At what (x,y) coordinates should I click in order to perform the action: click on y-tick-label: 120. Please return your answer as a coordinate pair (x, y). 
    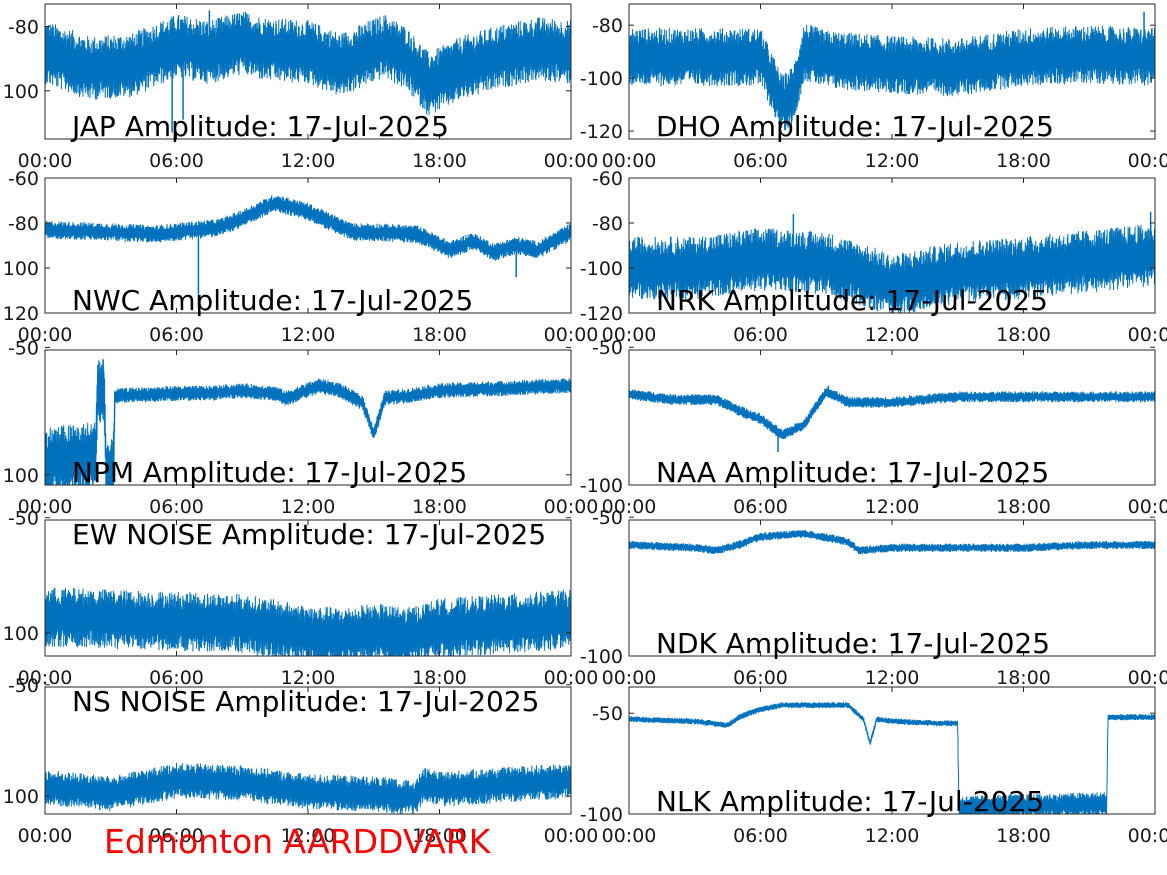
    Looking at the image, I should click on (21, 314).